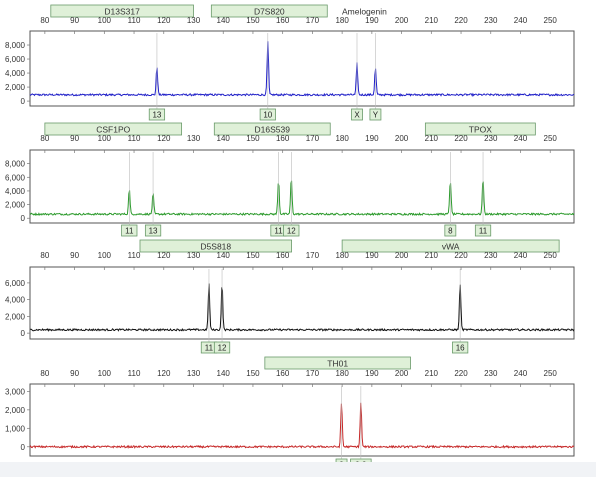 This screenshot has height=477, width=596. I want to click on locus-label: D5S818, so click(215, 247).